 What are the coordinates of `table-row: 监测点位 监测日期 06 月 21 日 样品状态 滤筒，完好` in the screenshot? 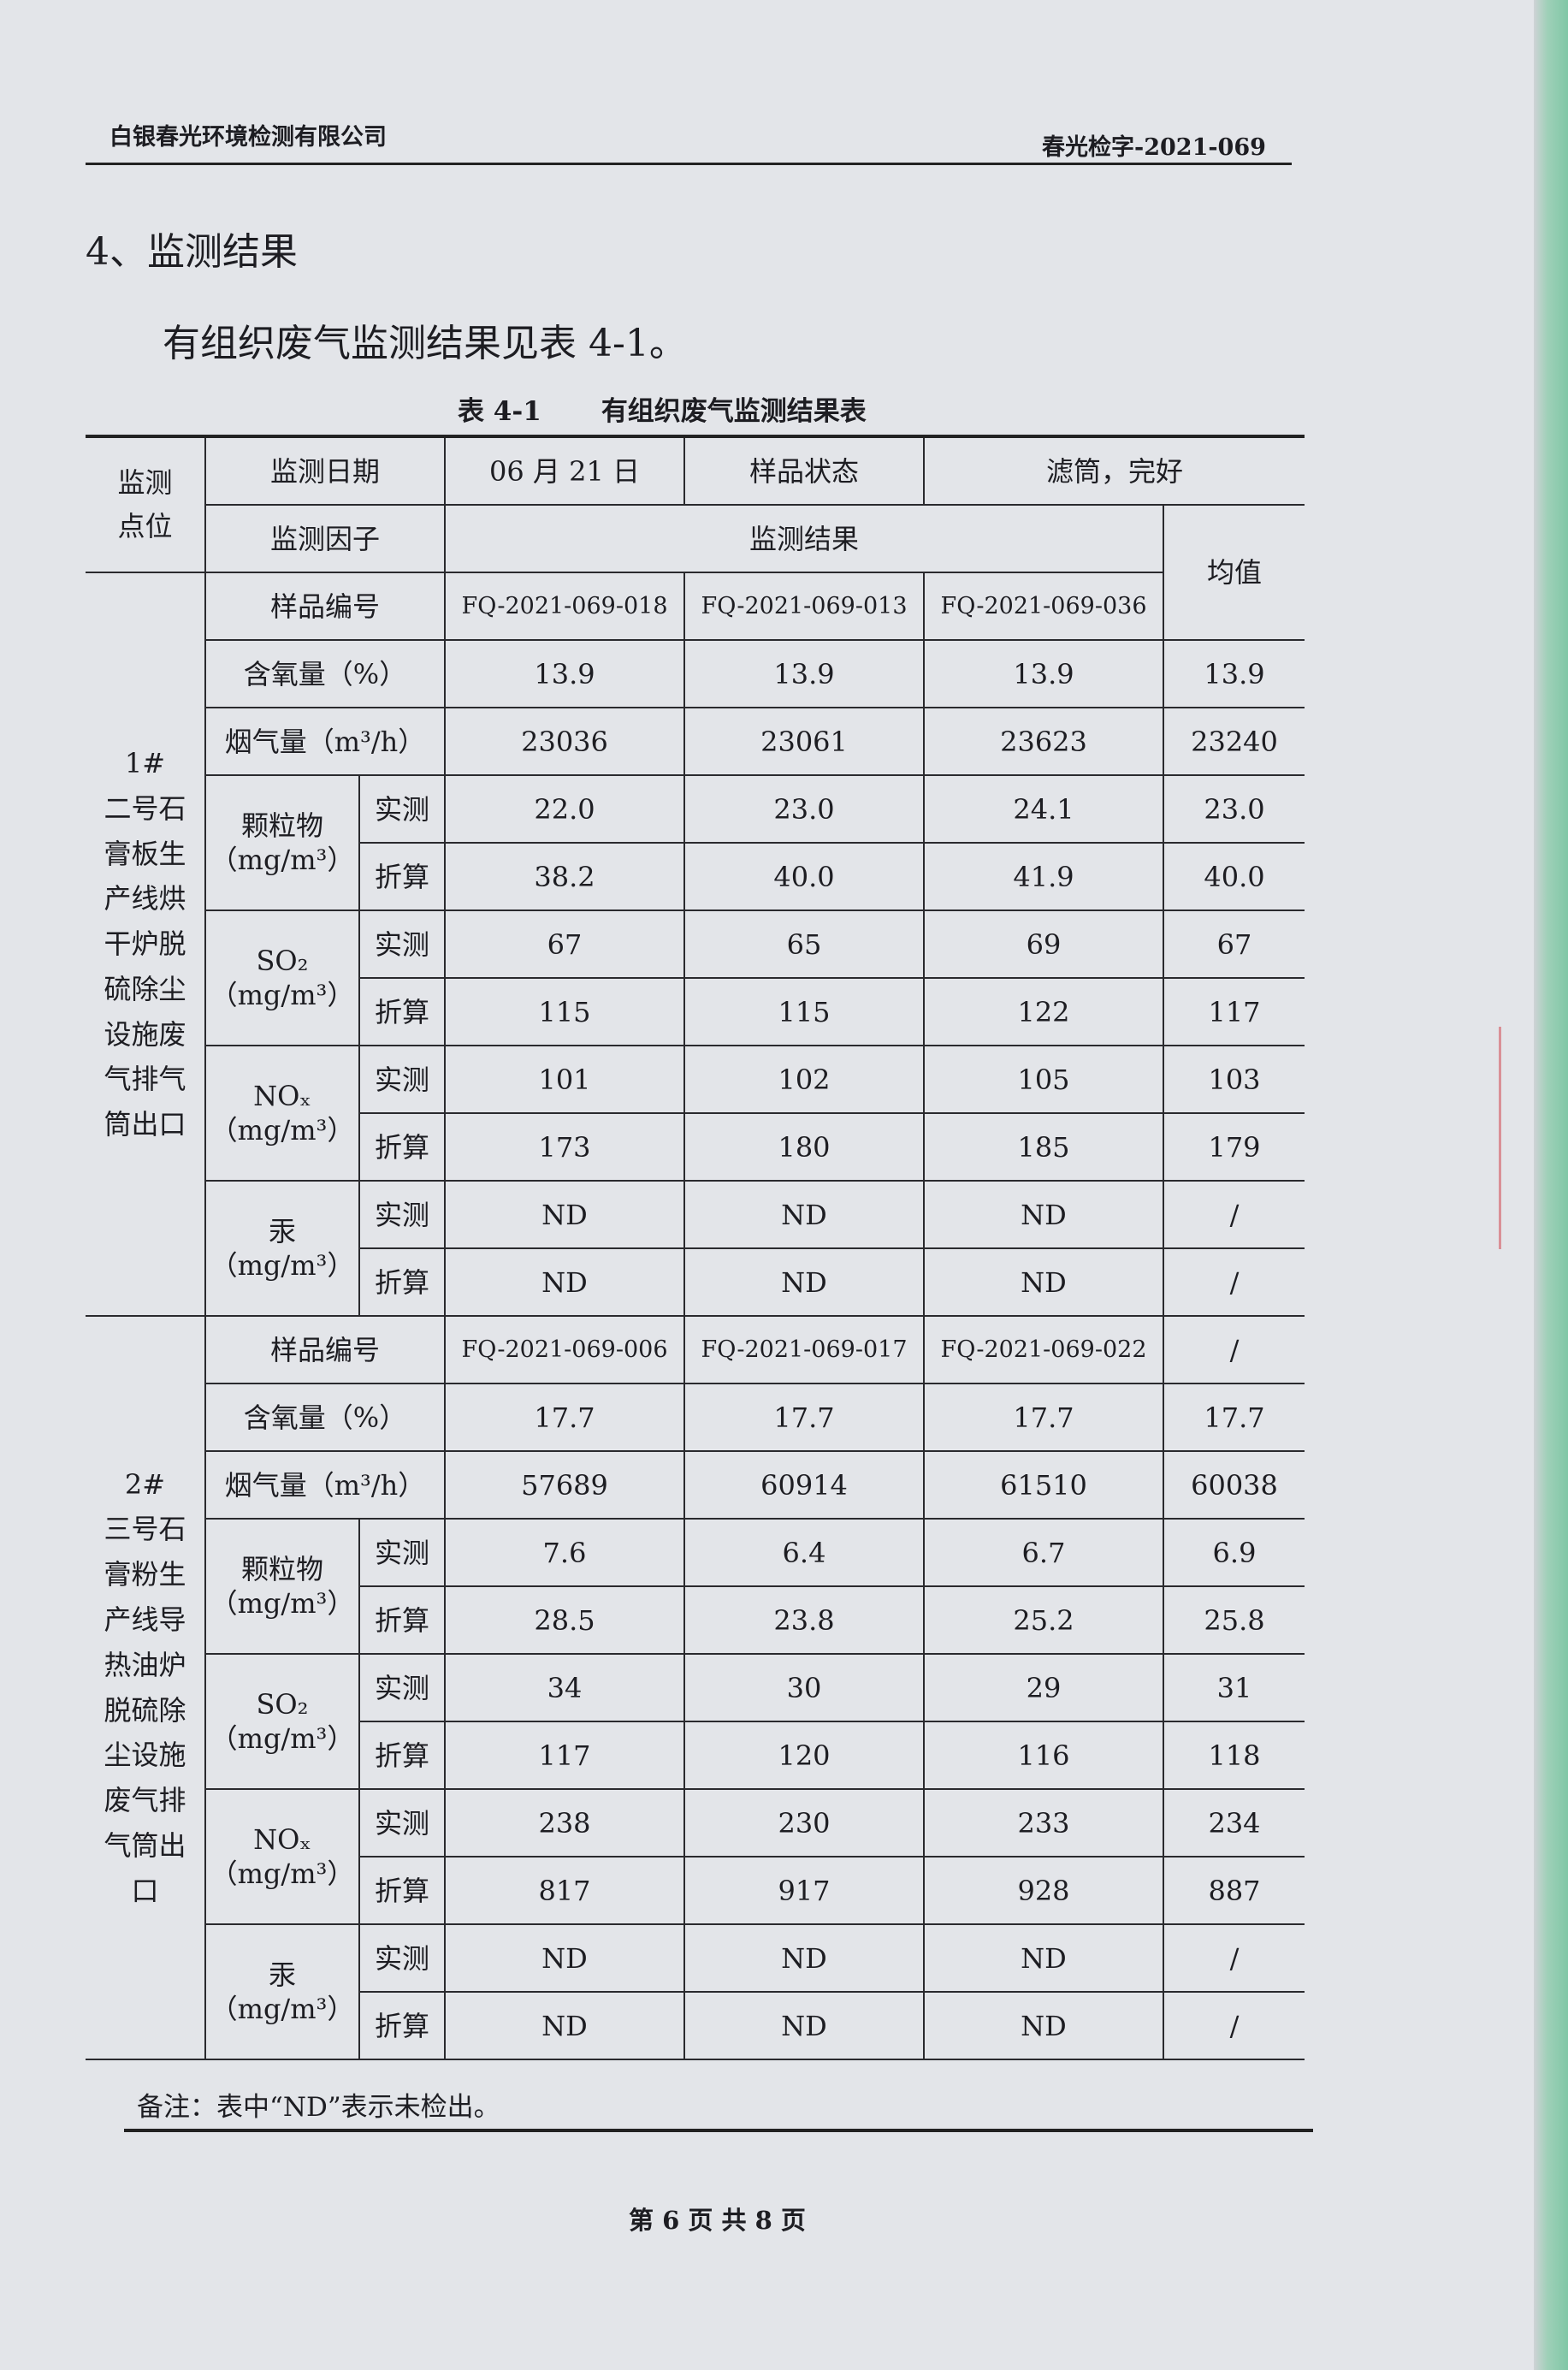 It's located at (695, 504).